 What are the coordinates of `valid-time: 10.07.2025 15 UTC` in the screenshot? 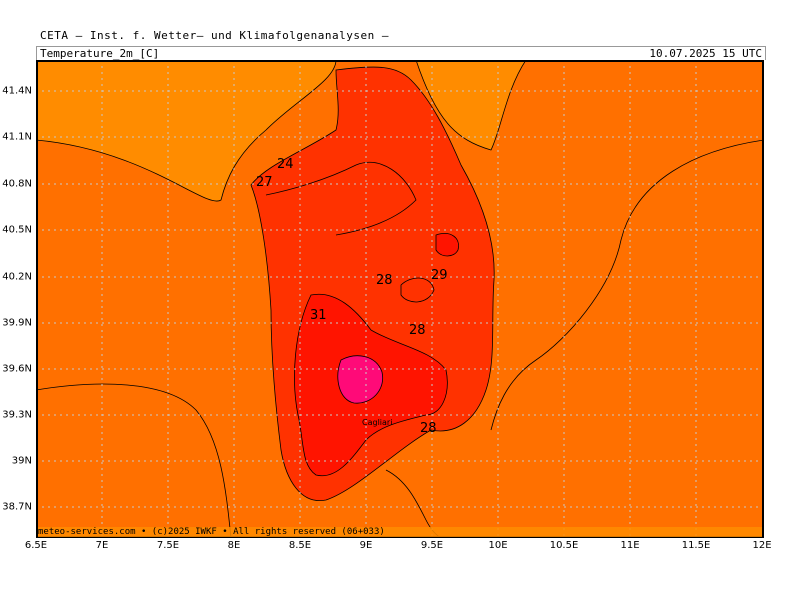 It's located at (705, 53).